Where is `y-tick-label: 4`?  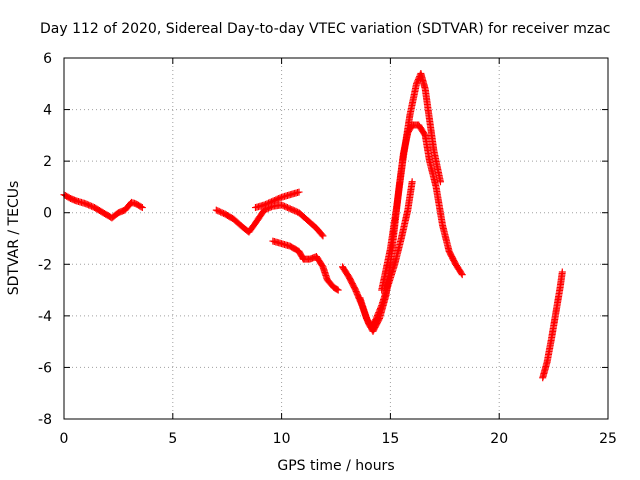
y-tick-label: 4 is located at coordinates (47, 111).